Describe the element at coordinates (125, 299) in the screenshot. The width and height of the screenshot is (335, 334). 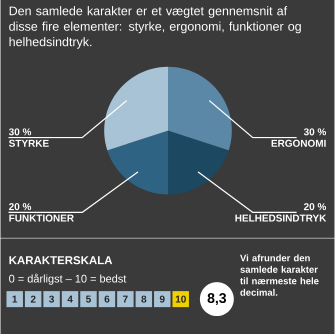
I see `text: 7` at that location.